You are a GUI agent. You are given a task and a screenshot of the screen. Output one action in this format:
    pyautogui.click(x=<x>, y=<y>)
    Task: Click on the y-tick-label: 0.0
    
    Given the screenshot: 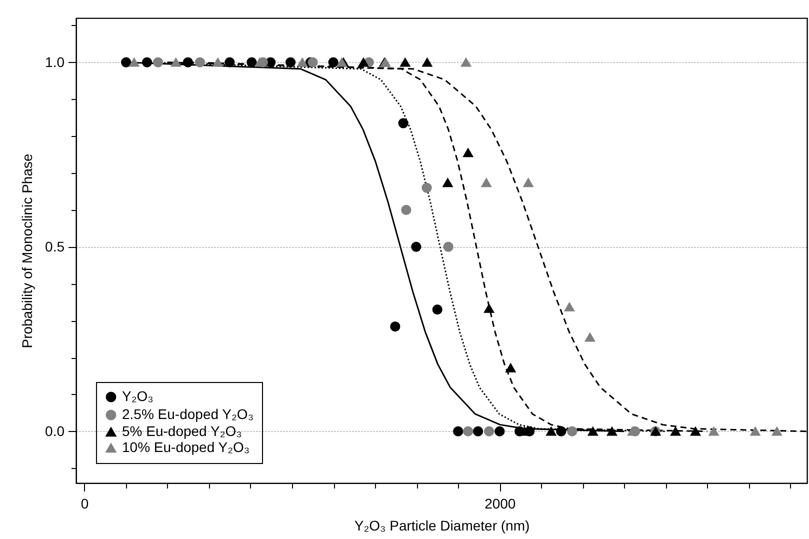 What is the action you would take?
    pyautogui.click(x=55, y=430)
    